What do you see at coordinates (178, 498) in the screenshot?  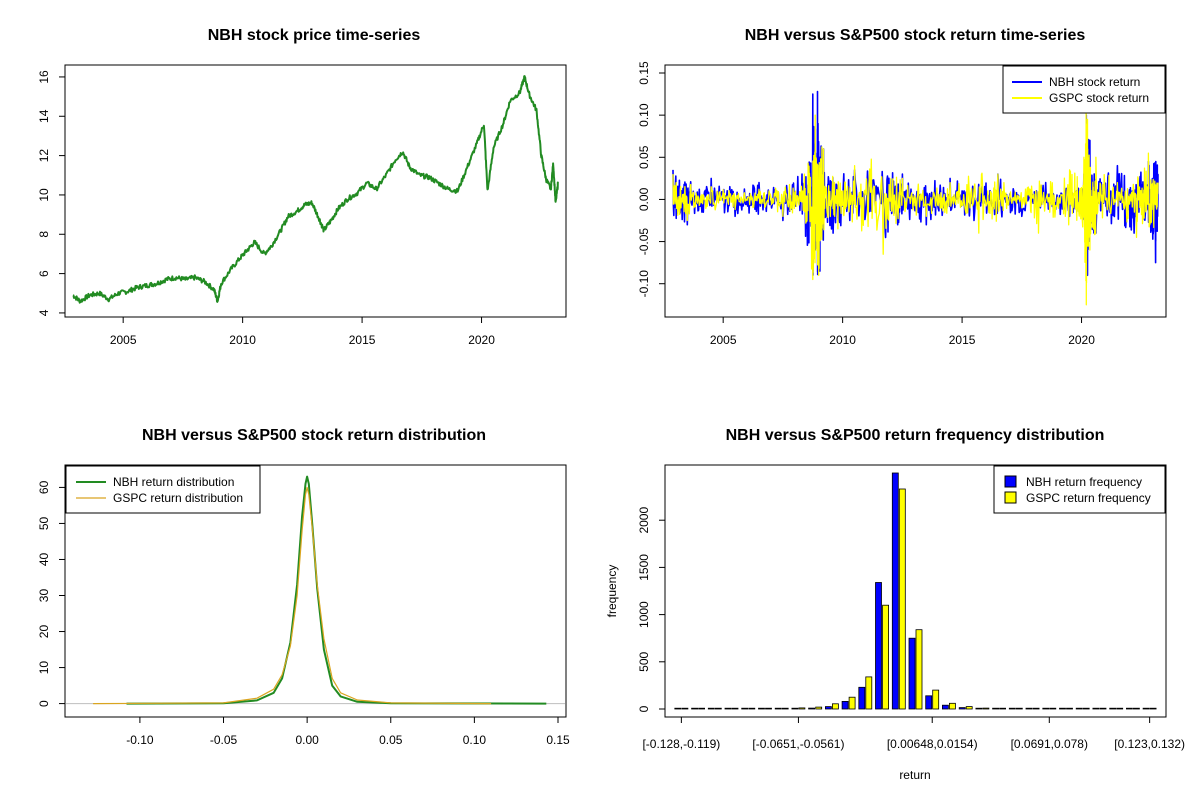 I see `legend-label-gspc-distribution: GSPC return distribution` at bounding box center [178, 498].